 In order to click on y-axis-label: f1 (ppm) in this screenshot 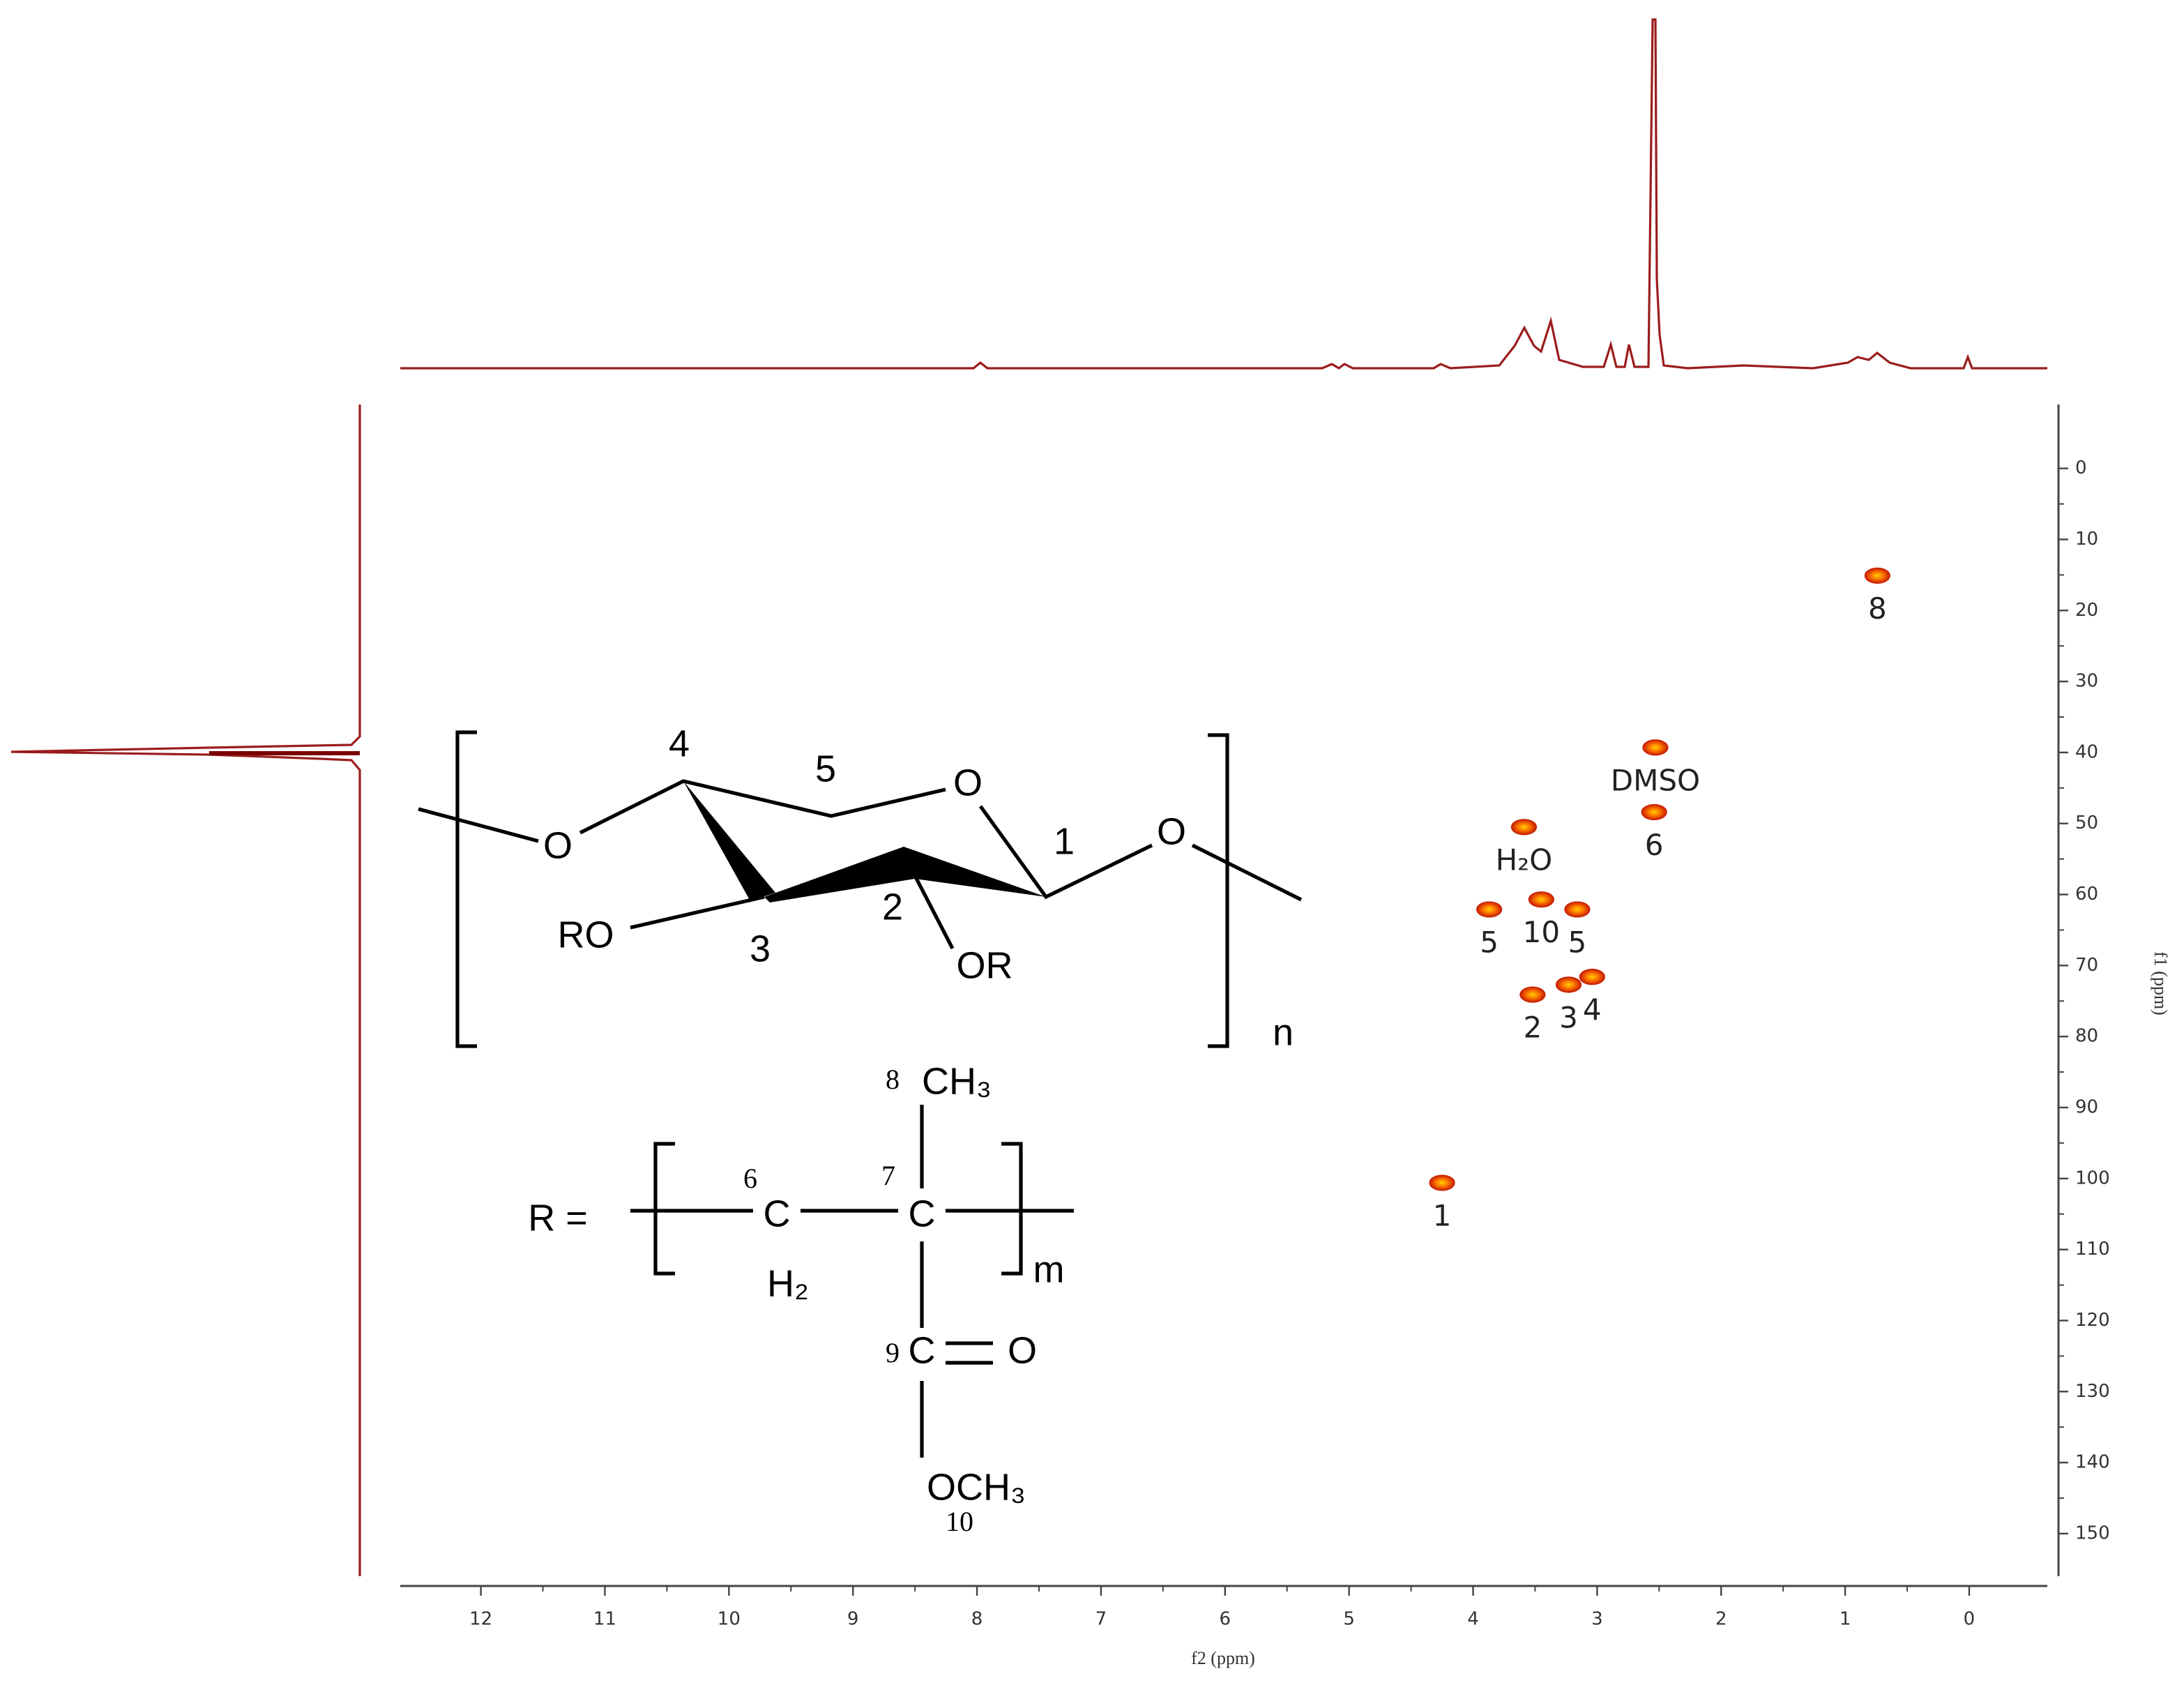, I will do `click(2161, 983)`.